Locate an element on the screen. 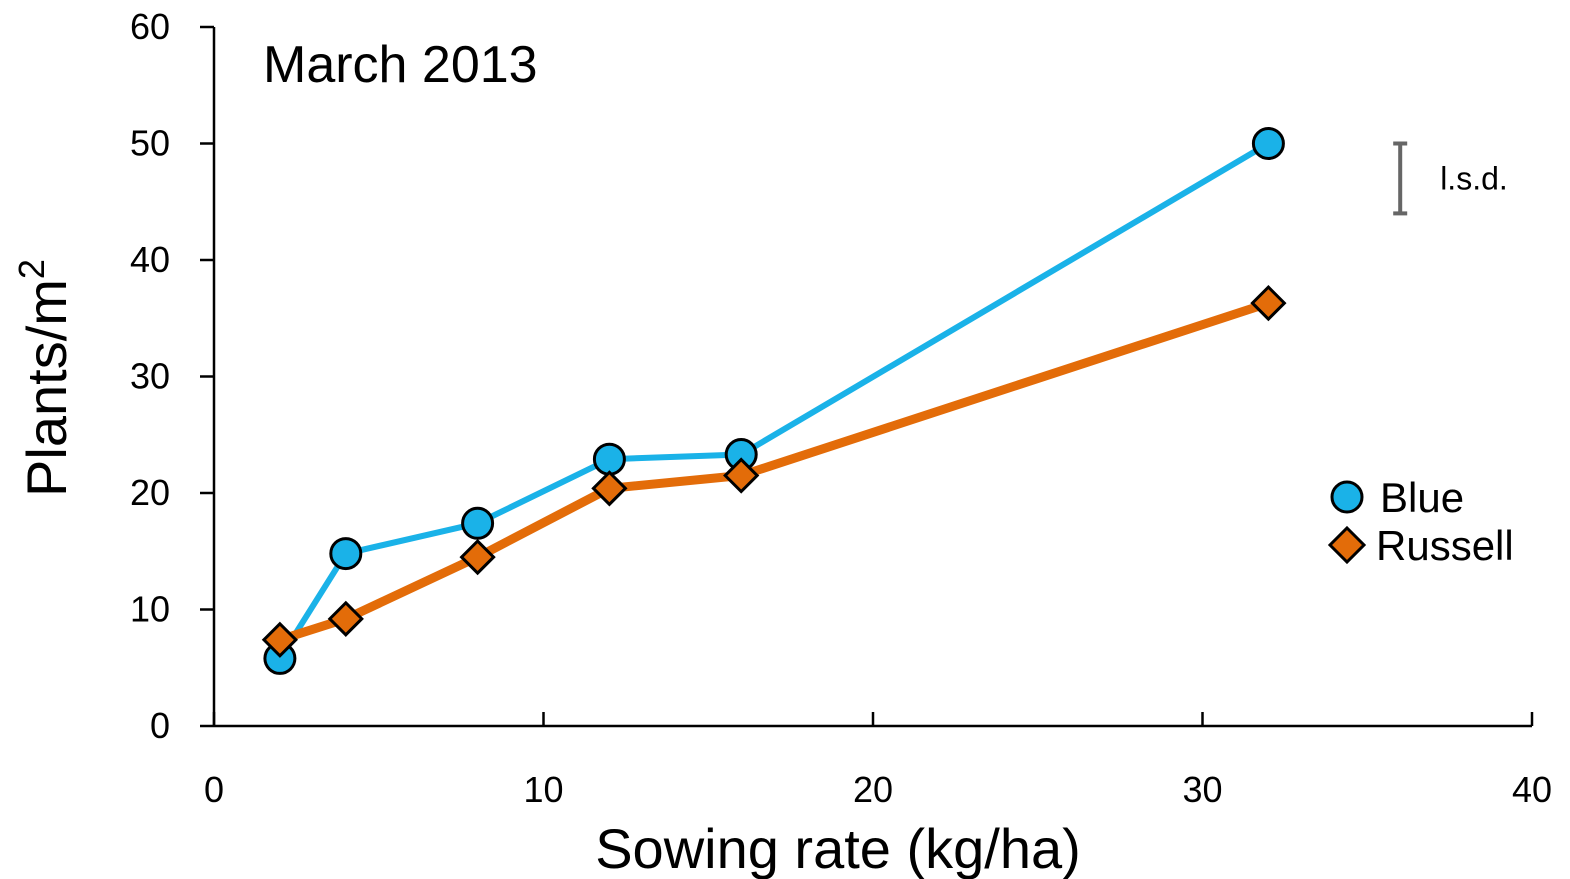 The height and width of the screenshot is (879, 1570). y-axis-title-superscript: 2 is located at coordinates (31, 269).